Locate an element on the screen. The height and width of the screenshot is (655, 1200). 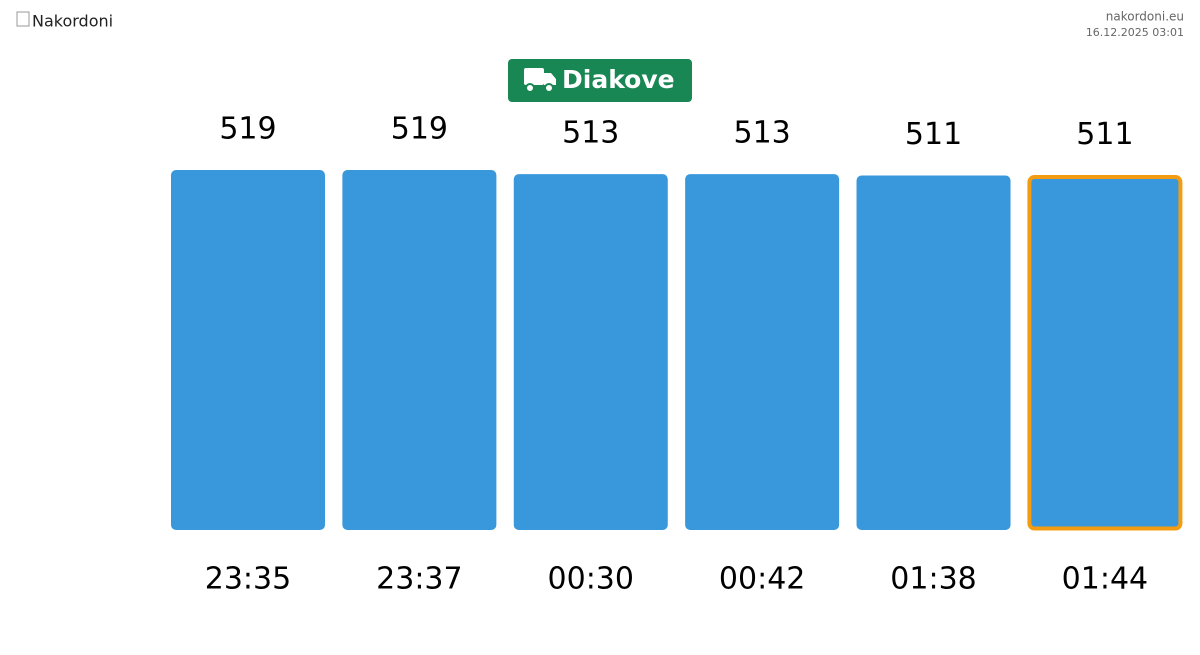
timestamp: 16.12.2025 03:01 is located at coordinates (1135, 32).